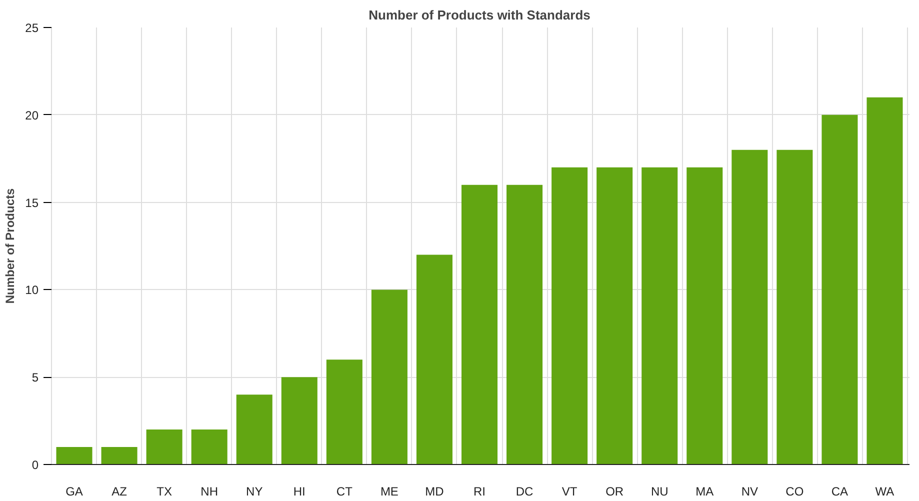  Describe the element at coordinates (839, 491) in the screenshot. I see `x-tick-label: CA` at that location.